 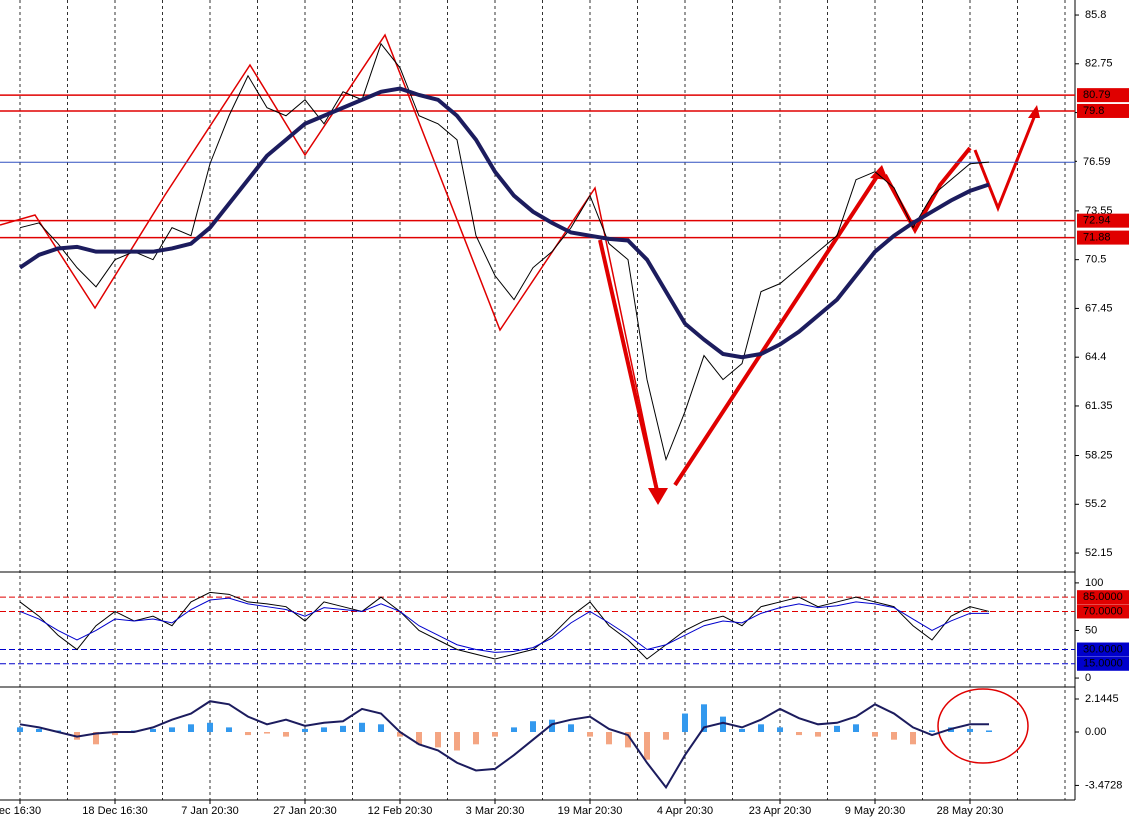 What do you see at coordinates (1099, 553) in the screenshot?
I see `y-tick-label: 52.15` at bounding box center [1099, 553].